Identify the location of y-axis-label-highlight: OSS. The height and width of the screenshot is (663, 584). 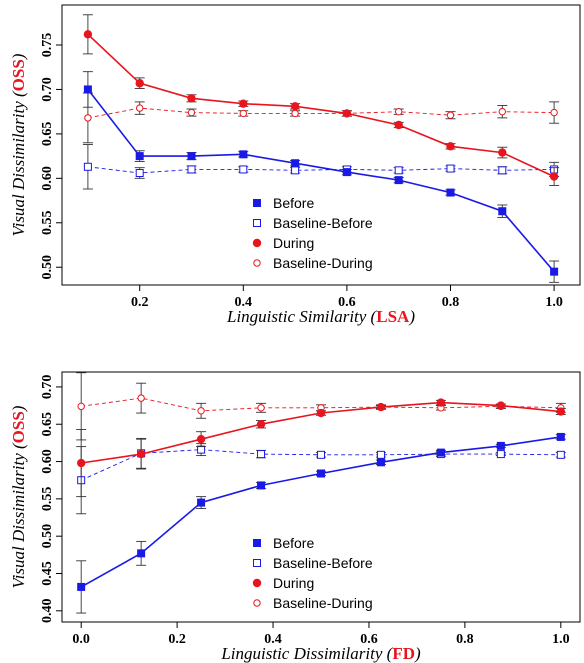
(18, 75).